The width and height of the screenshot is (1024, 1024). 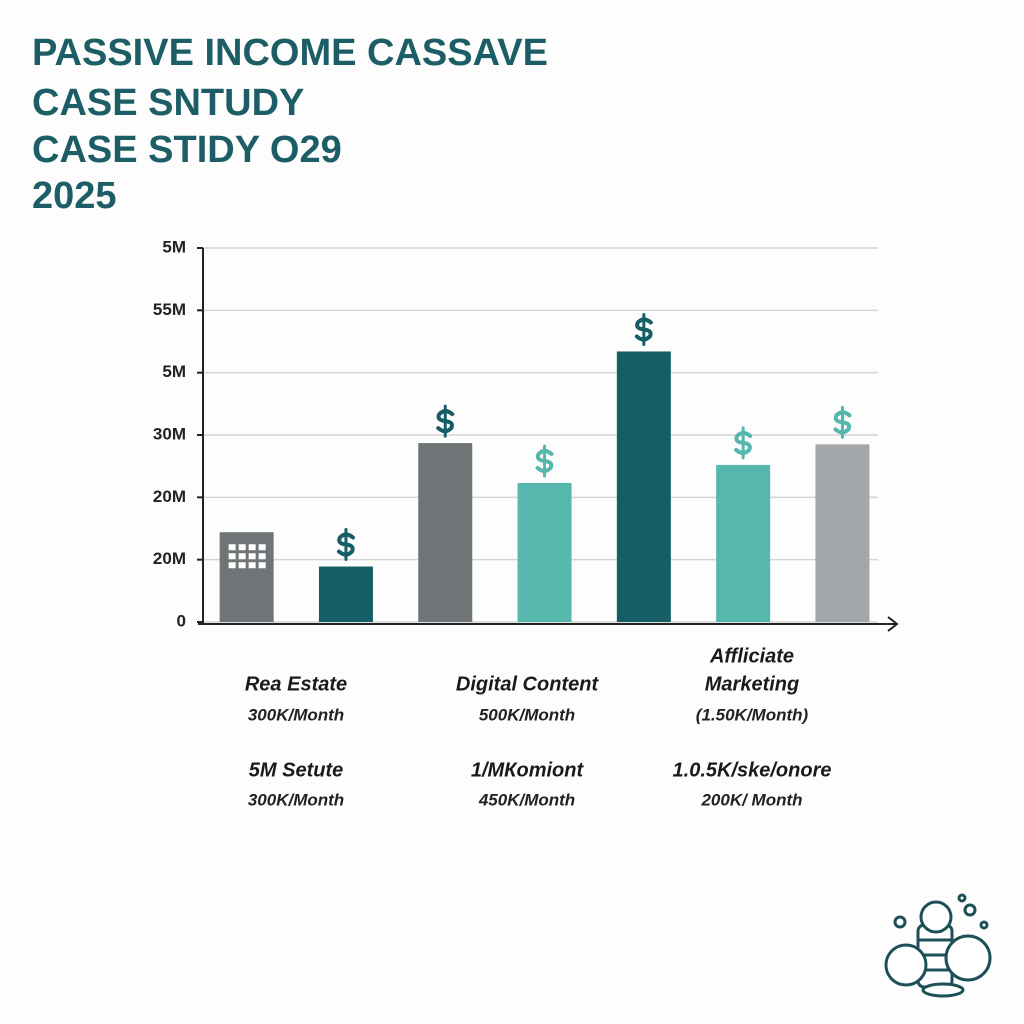 What do you see at coordinates (169, 309) in the screenshot?
I see `y-tick-label: 55M` at bounding box center [169, 309].